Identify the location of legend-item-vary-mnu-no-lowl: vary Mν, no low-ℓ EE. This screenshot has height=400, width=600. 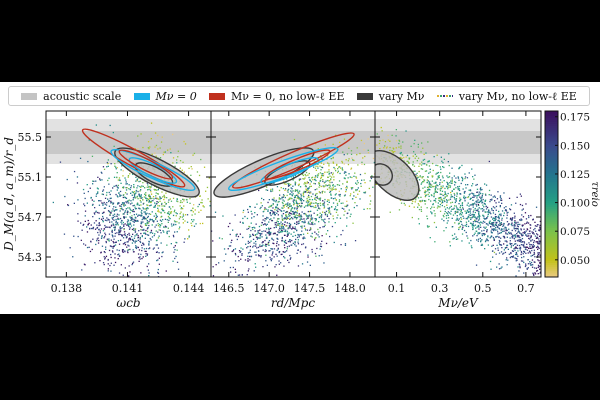
(506, 96).